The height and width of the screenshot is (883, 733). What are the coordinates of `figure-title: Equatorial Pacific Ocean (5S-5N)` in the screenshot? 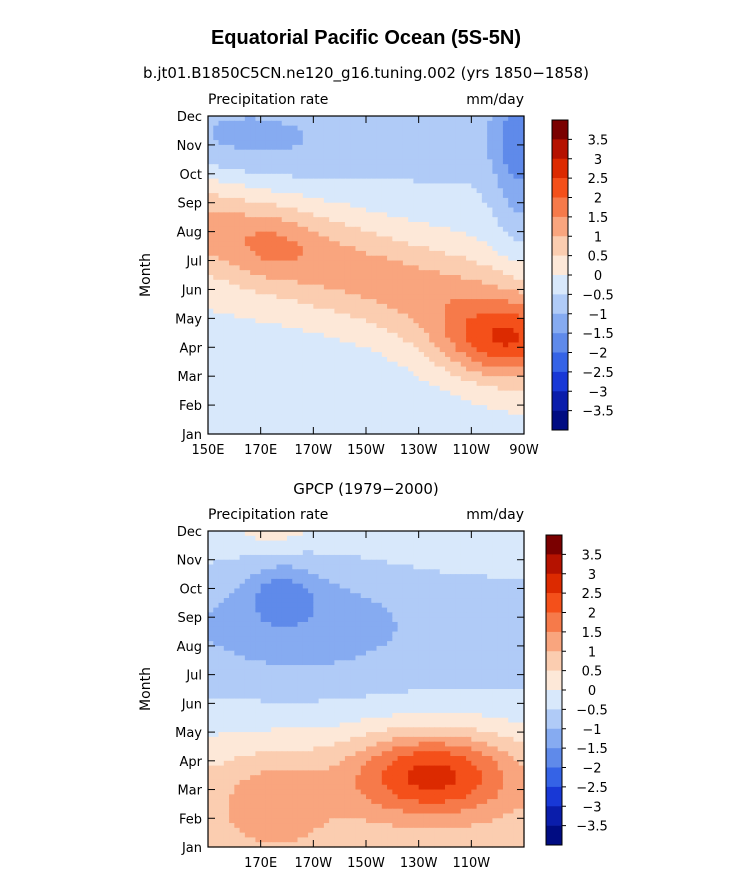 It's located at (366, 38).